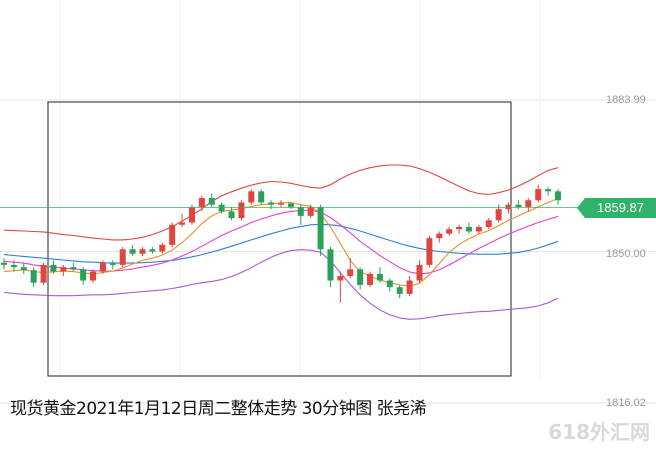 This screenshot has height=451, width=656. What do you see at coordinates (616, 207) in the screenshot?
I see `current-price-badge: 1859.87` at bounding box center [616, 207].